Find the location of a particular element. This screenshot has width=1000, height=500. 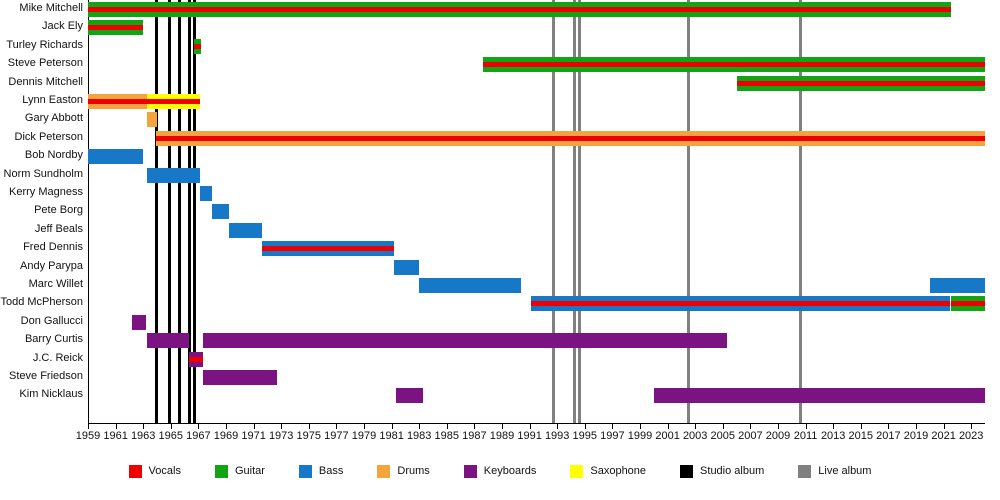

x-tick-label: 1997 is located at coordinates (612, 436).